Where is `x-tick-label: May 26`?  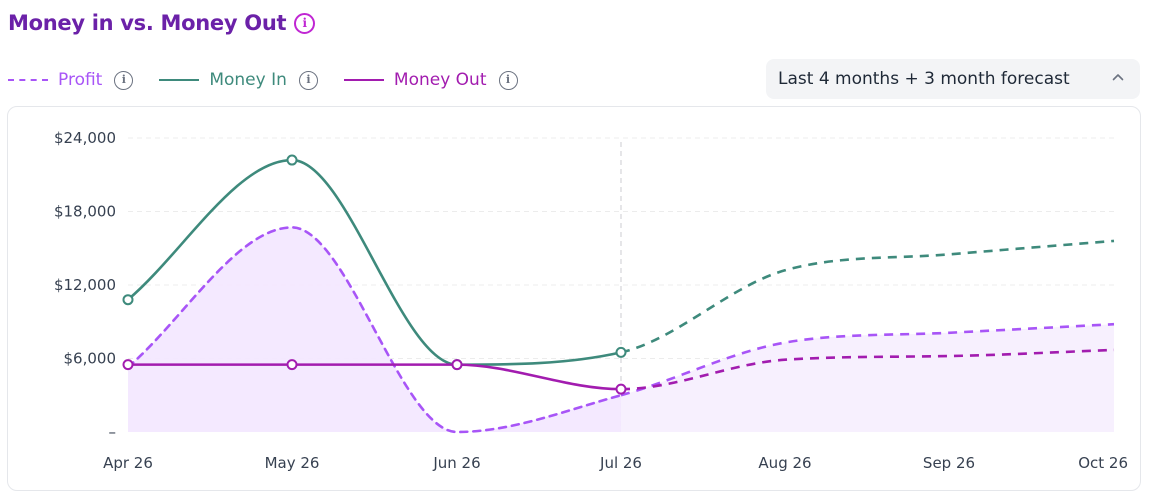 x-tick-label: May 26 is located at coordinates (292, 463).